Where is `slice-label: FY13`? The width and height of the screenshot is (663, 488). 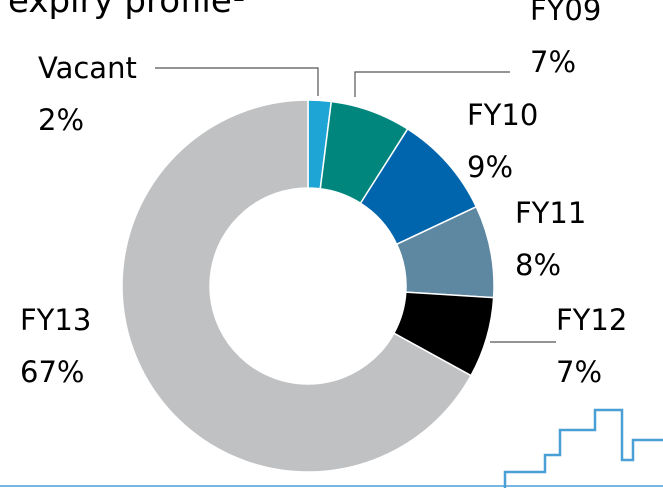
slice-label: FY13 is located at coordinates (55, 320).